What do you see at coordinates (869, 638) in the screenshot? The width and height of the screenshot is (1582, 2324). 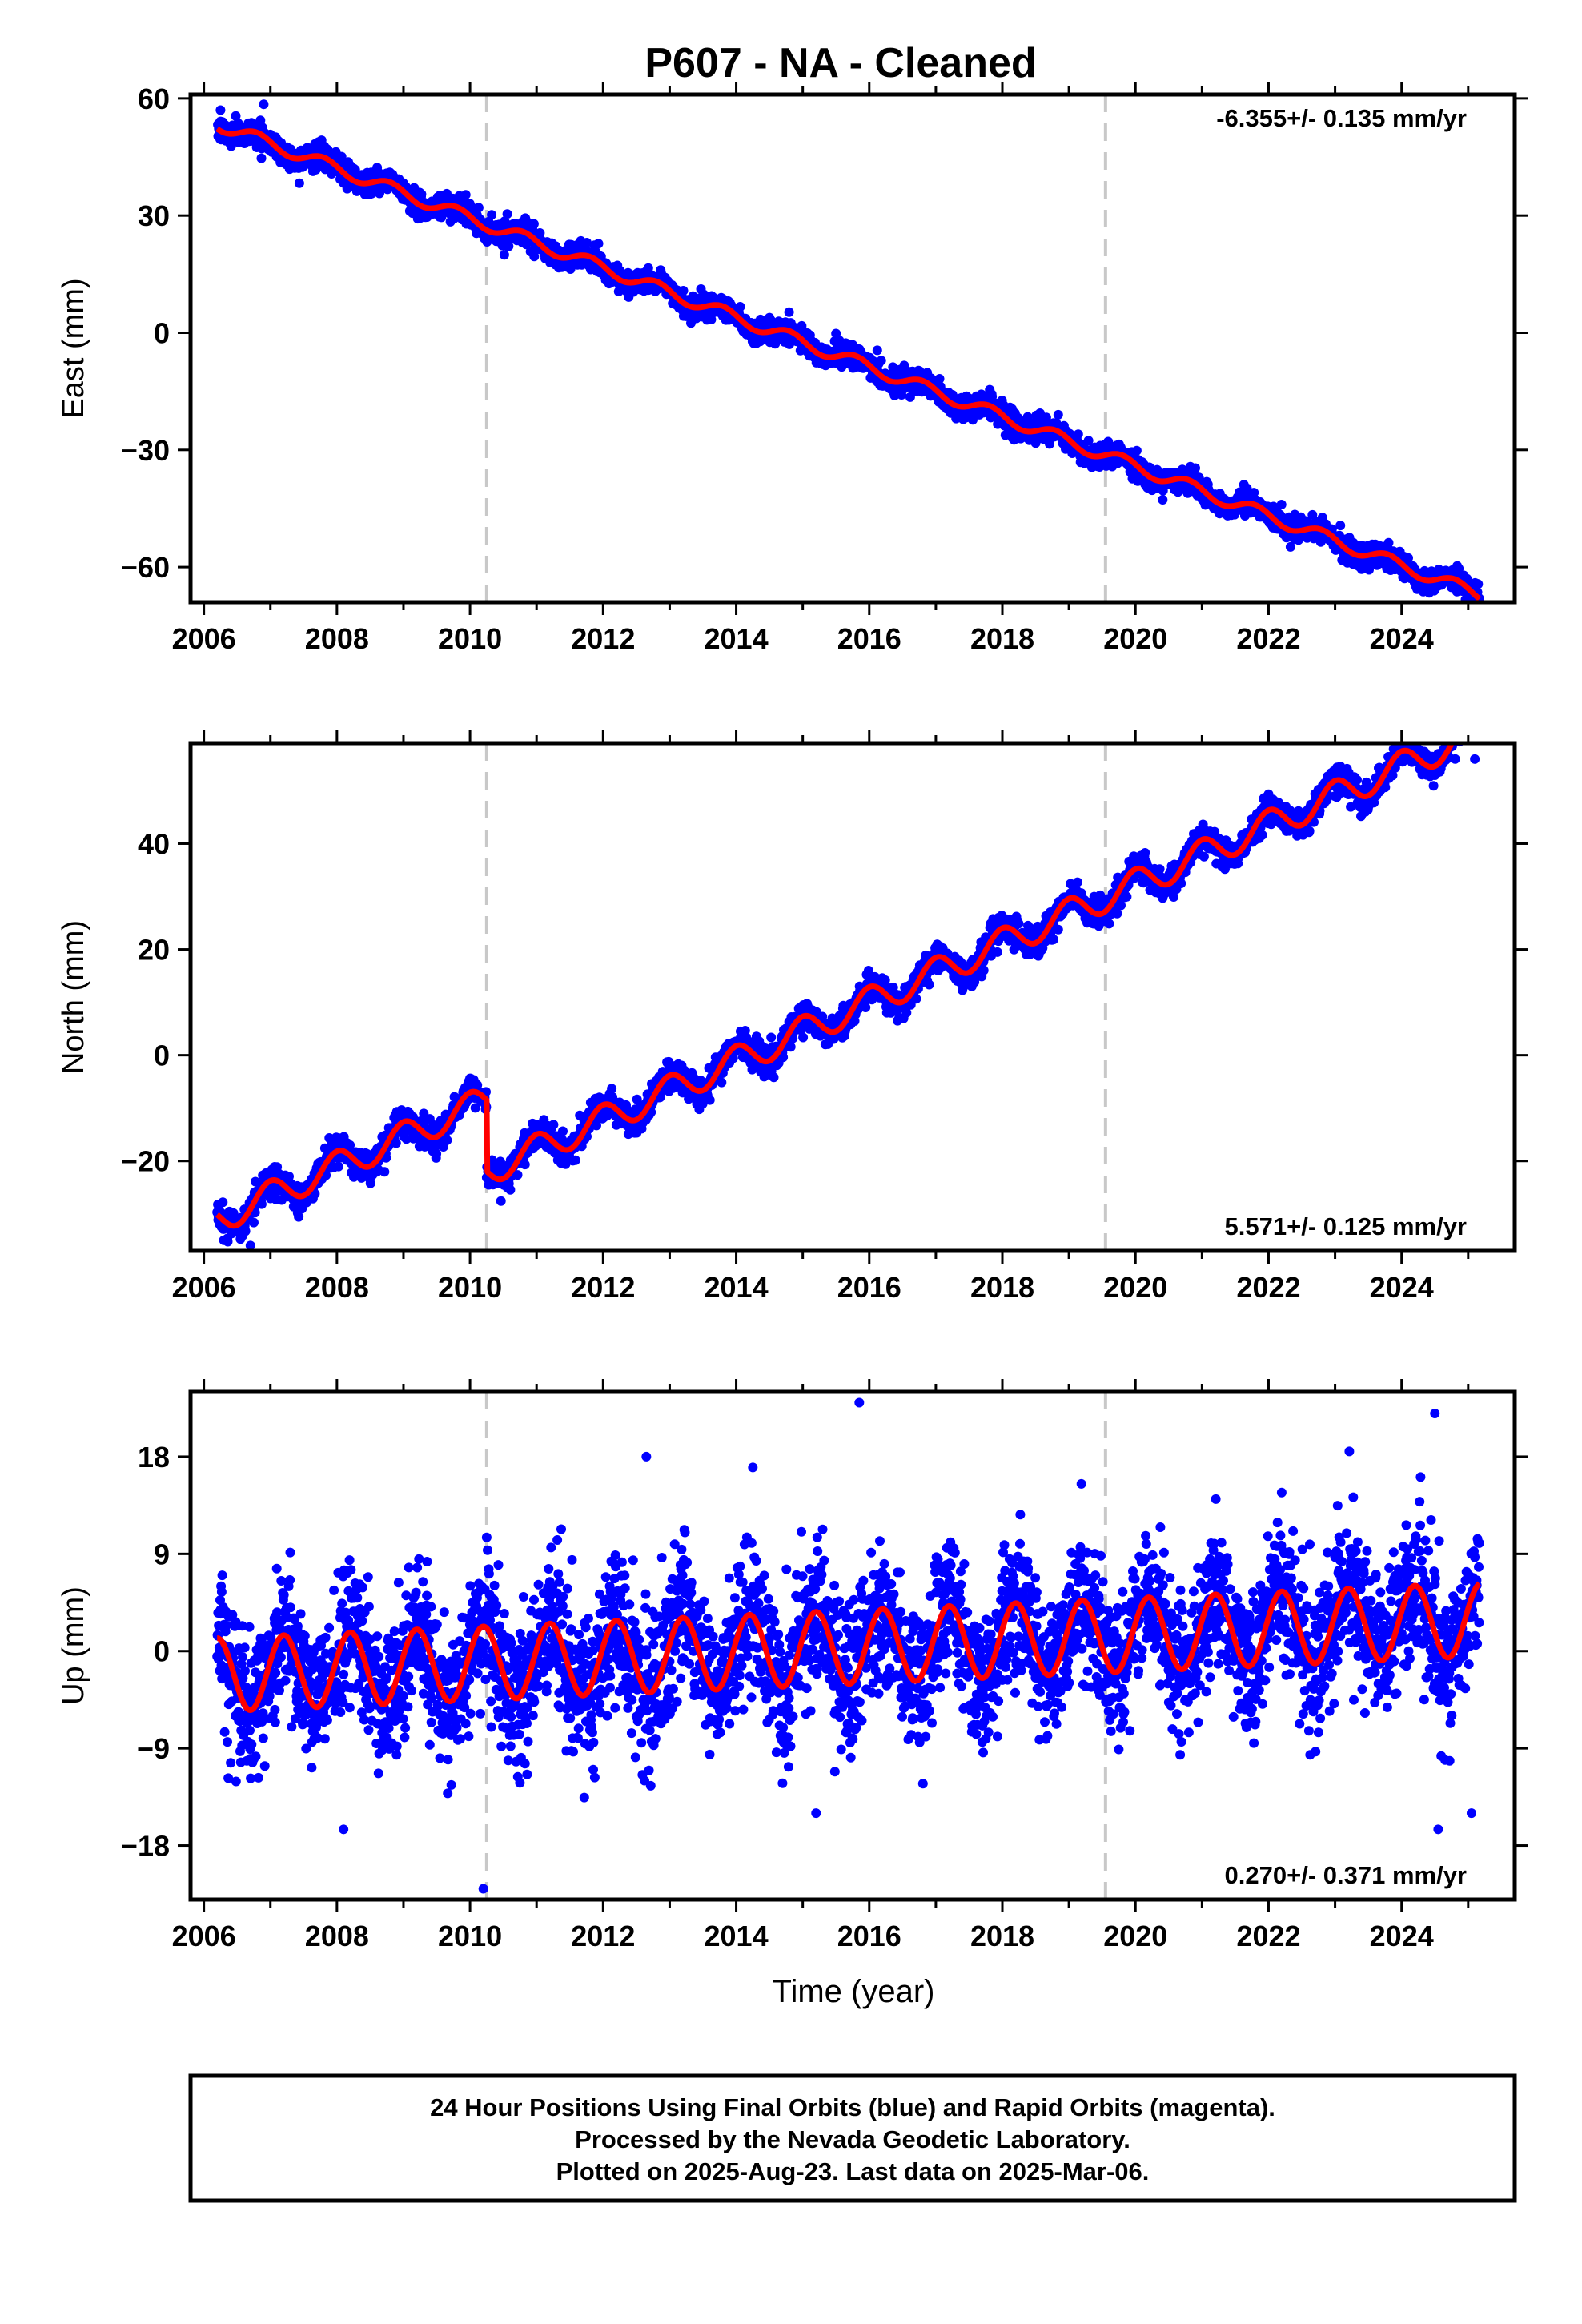 I see `east-x-tick-label: 2016` at bounding box center [869, 638].